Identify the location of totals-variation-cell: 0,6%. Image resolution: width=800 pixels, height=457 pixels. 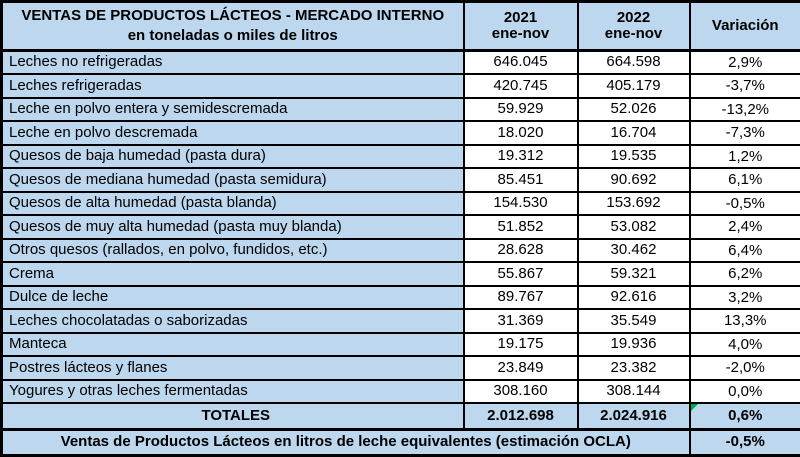
(745, 416).